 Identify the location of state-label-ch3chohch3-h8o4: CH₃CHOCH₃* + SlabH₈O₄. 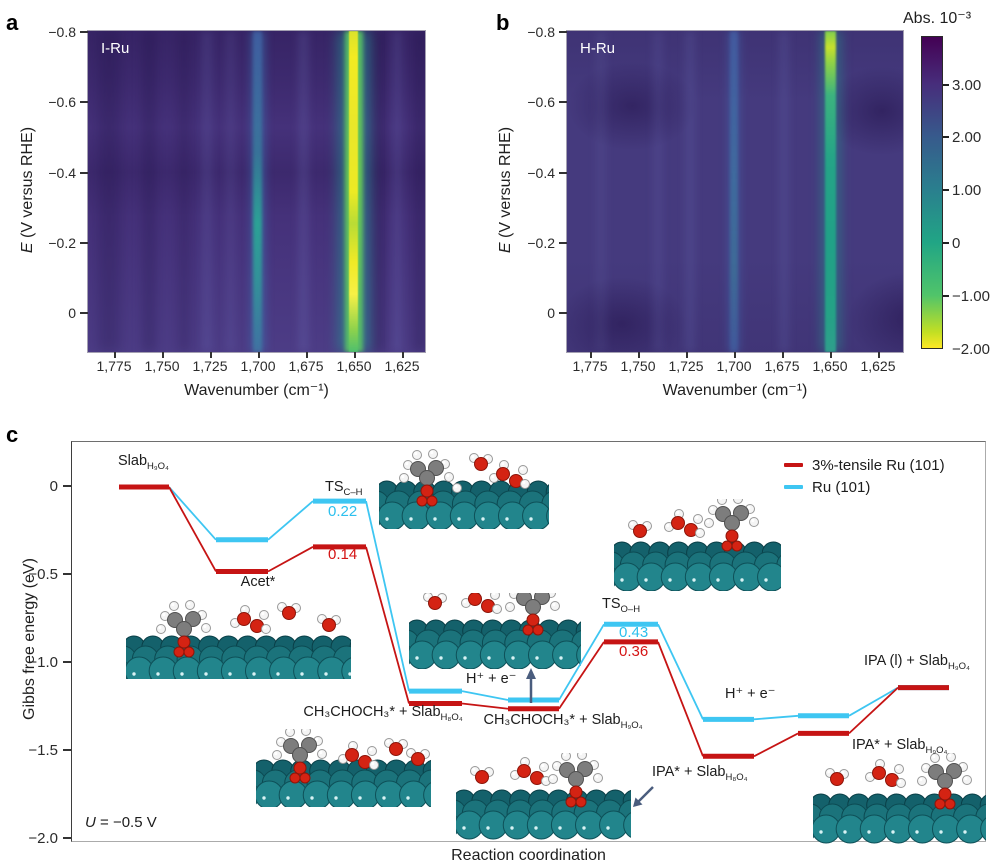
(383, 713).